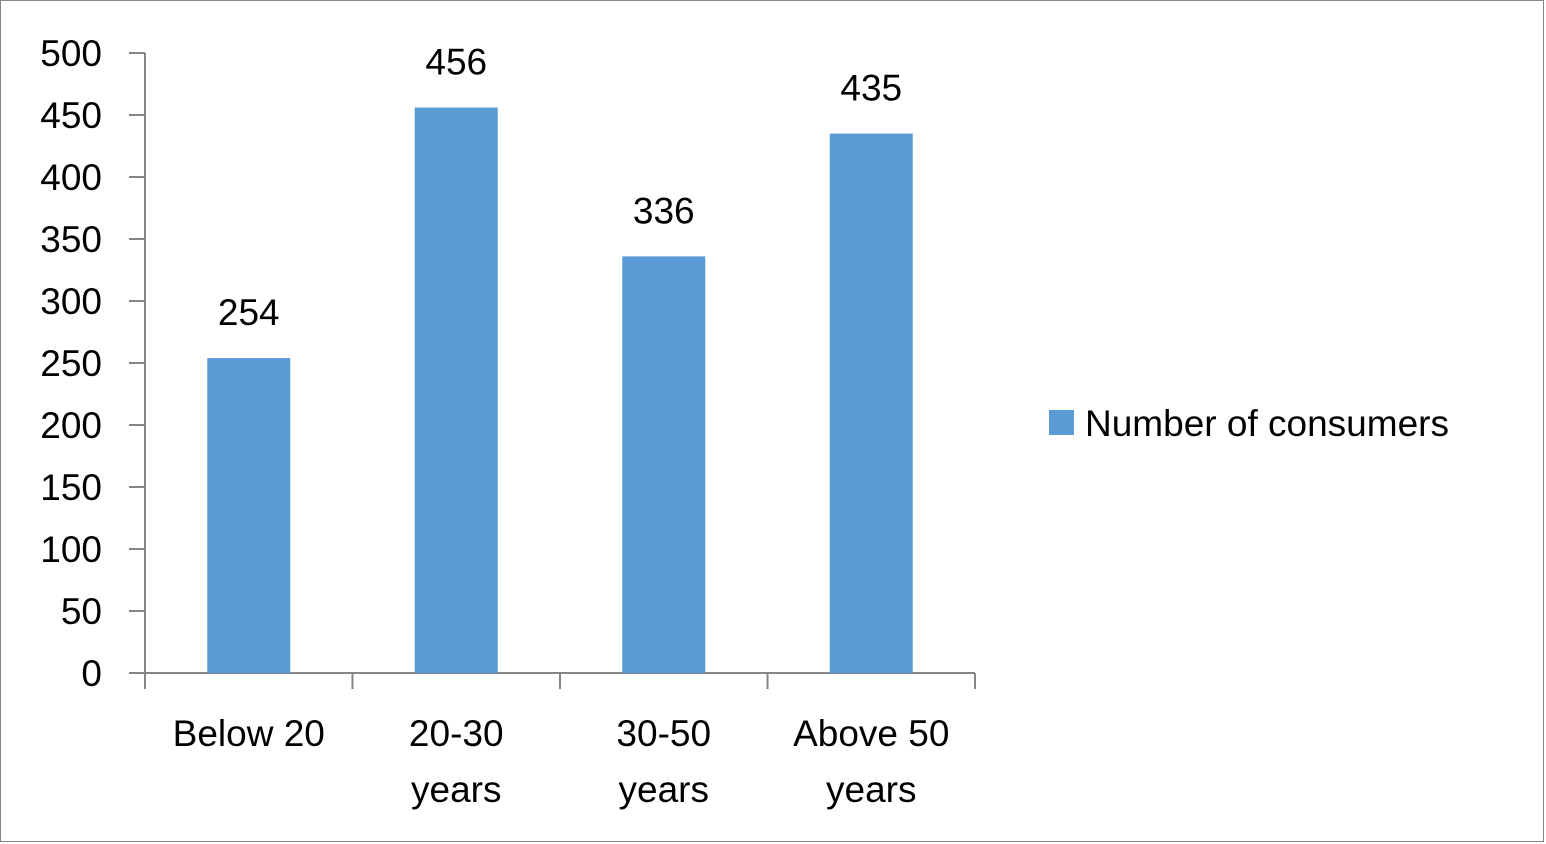 The width and height of the screenshot is (1546, 844). What do you see at coordinates (664, 210) in the screenshot?
I see `bar-value-label: 336` at bounding box center [664, 210].